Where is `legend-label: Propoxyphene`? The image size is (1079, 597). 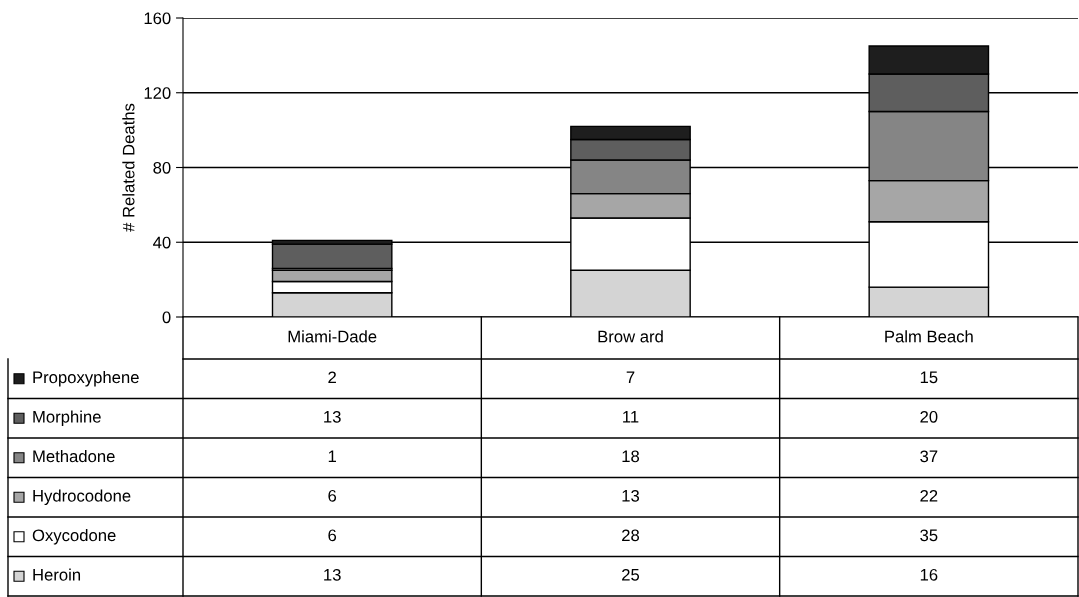 legend-label: Propoxyphene is located at coordinates (86, 378).